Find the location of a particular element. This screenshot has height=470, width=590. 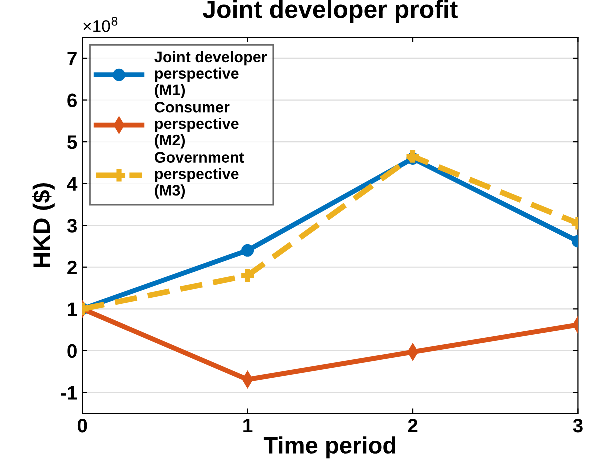

y-tick-label: 4 is located at coordinates (72, 184).